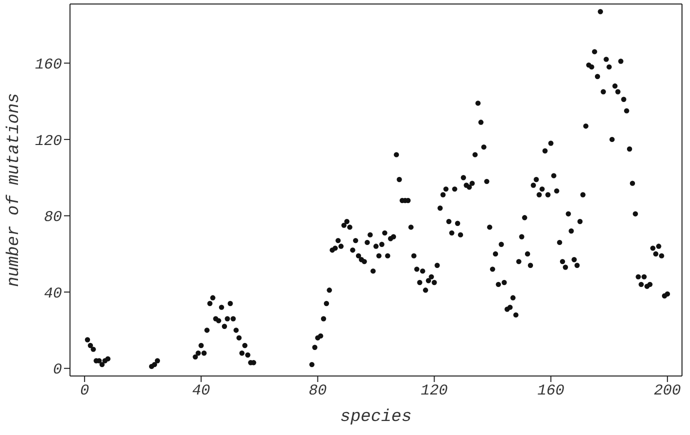 This screenshot has height=435, width=690. What do you see at coordinates (53, 217) in the screenshot?
I see `y-tick-label: 80` at bounding box center [53, 217].